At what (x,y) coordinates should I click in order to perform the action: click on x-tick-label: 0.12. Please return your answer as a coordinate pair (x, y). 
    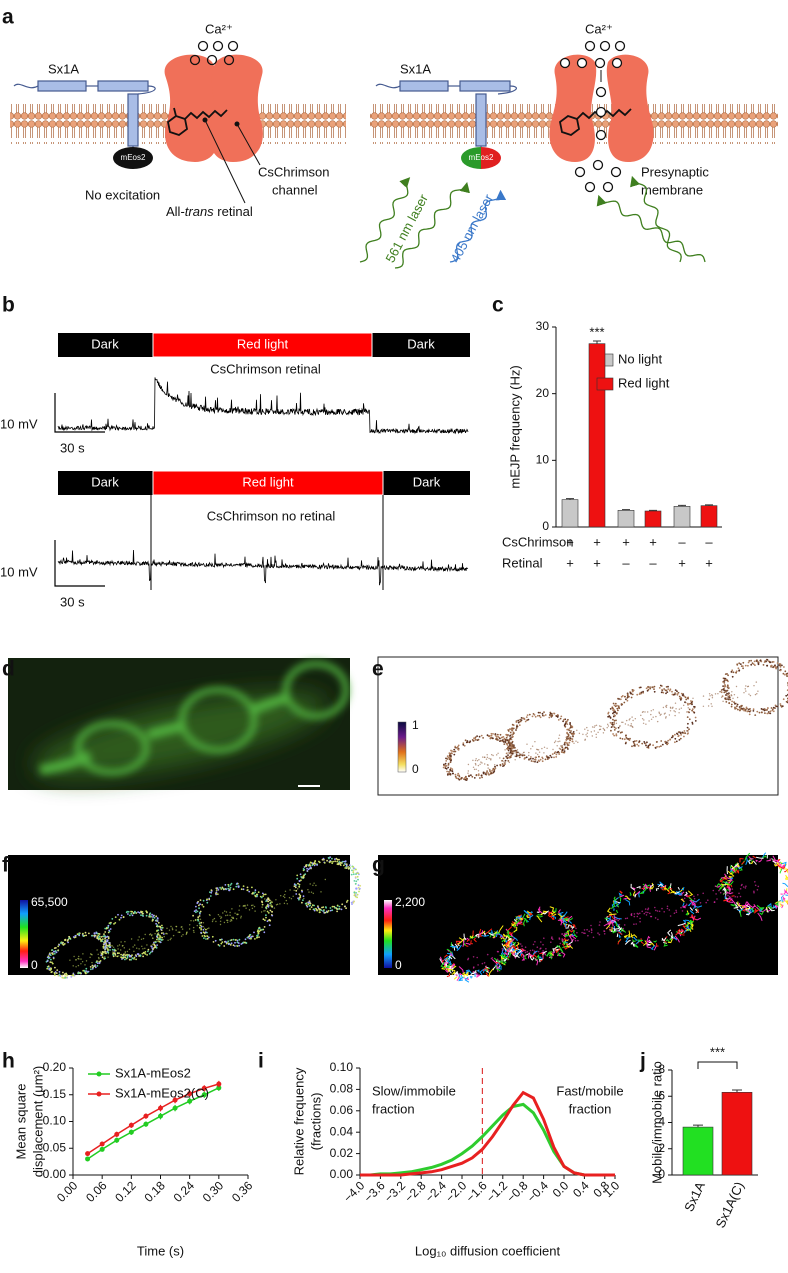
    Looking at the image, I should click on (125, 1191).